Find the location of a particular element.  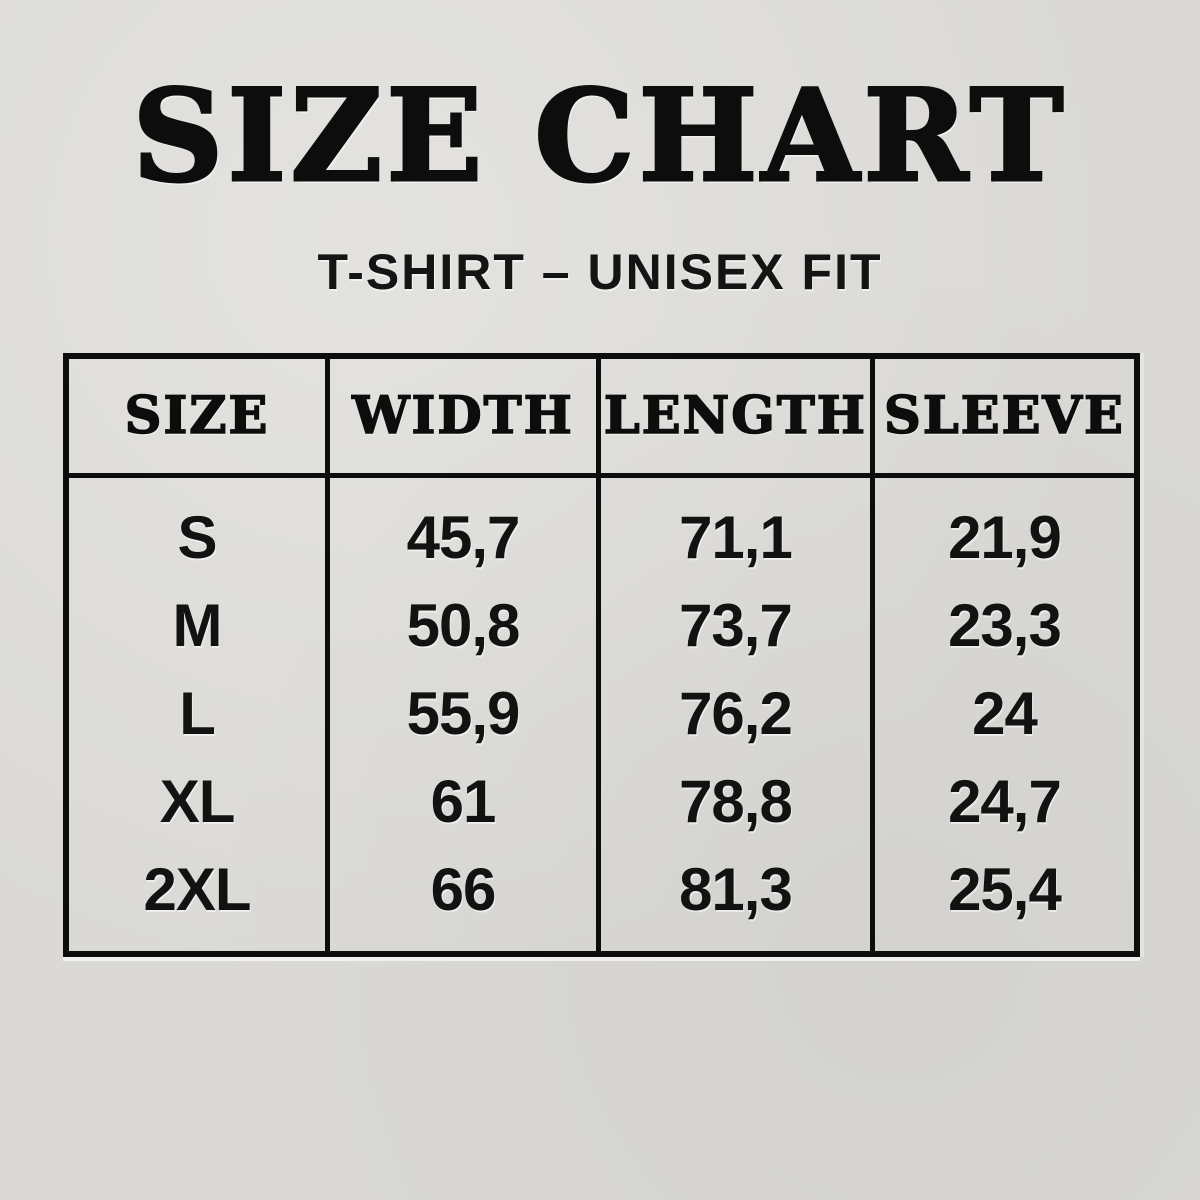

page-subtitle: T-SHIRT – UNISEX FIT is located at coordinates (600, 272).